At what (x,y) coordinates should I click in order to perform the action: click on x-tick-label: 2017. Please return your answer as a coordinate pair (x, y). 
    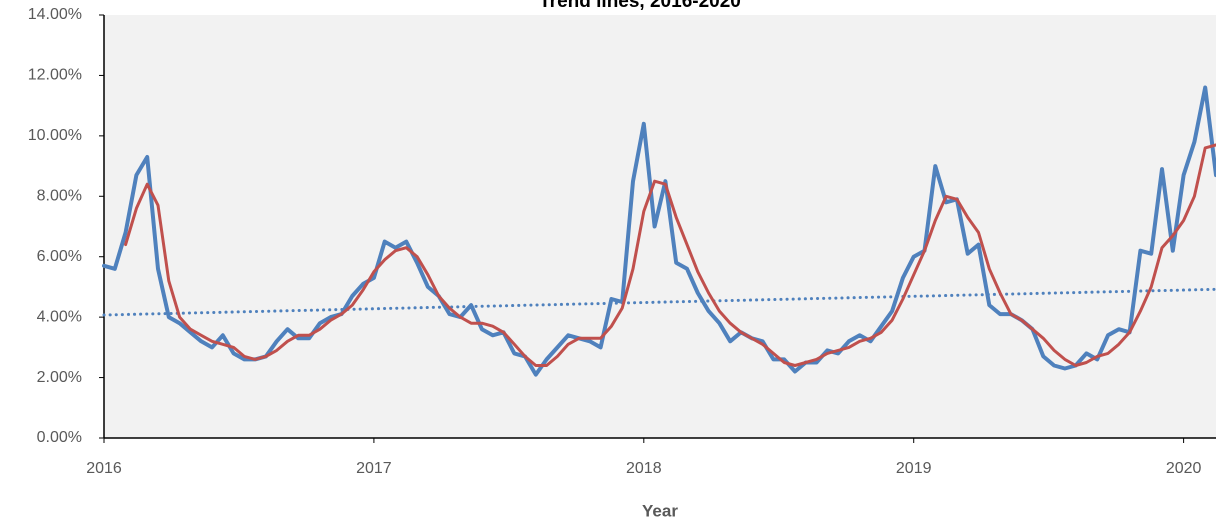
    Looking at the image, I should click on (374, 468).